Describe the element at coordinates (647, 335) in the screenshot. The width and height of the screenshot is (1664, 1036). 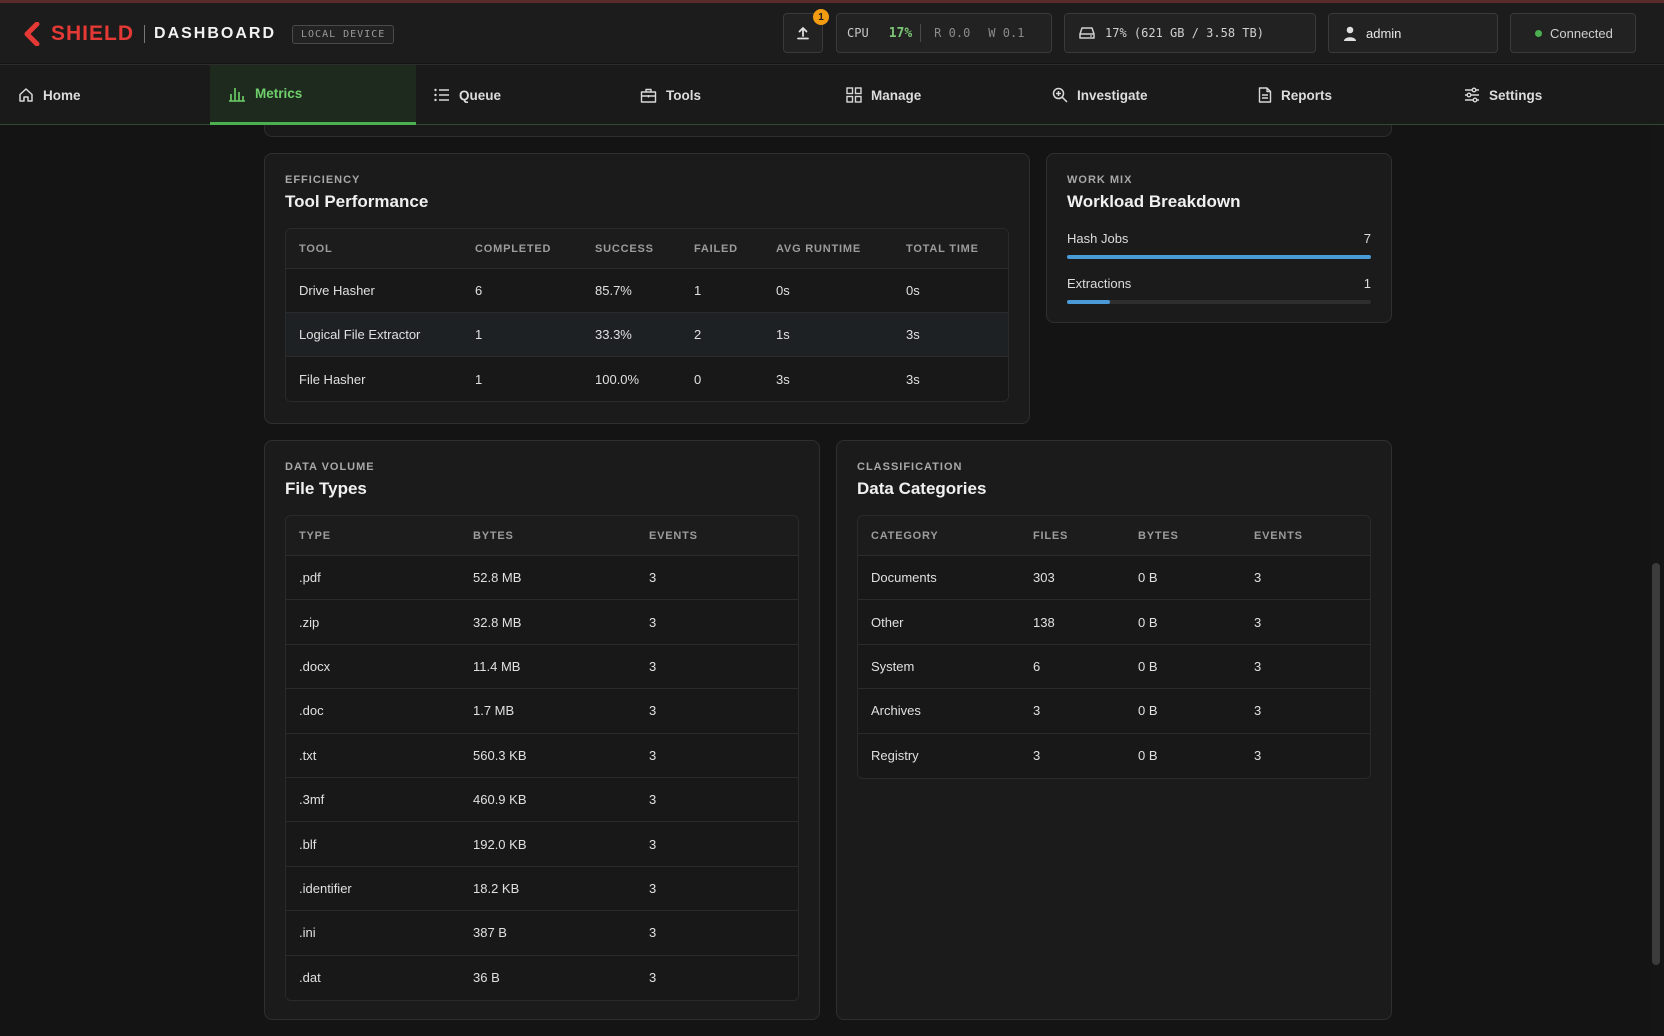
I see `table-row: Logical File Extractor 1 33.3% 2 1s 3s` at that location.